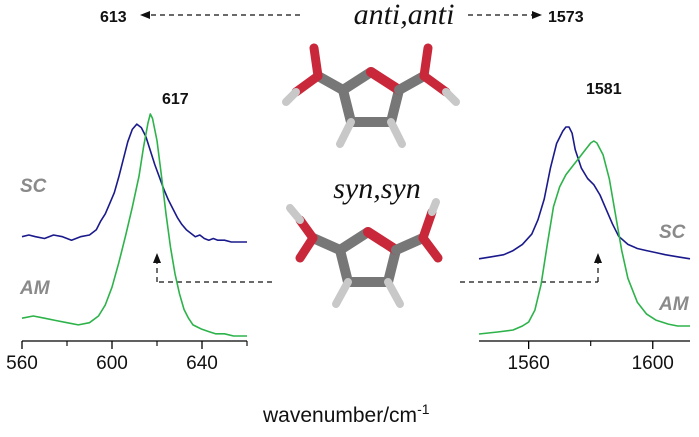  What do you see at coordinates (346, 414) in the screenshot?
I see `x-axis-label: wavenumber/cm-1` at bounding box center [346, 414].